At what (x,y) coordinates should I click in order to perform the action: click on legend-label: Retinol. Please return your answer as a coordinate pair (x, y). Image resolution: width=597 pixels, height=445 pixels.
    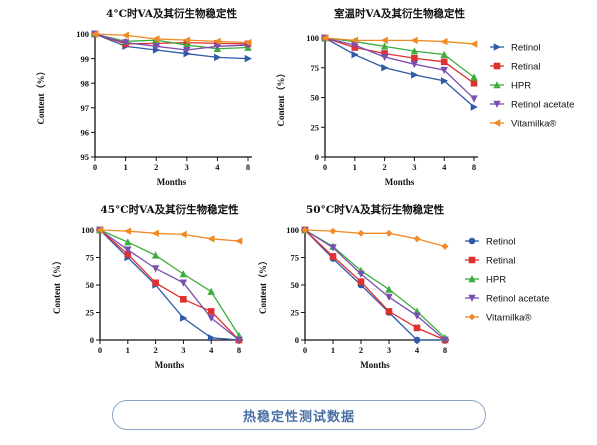
    Looking at the image, I should click on (526, 48).